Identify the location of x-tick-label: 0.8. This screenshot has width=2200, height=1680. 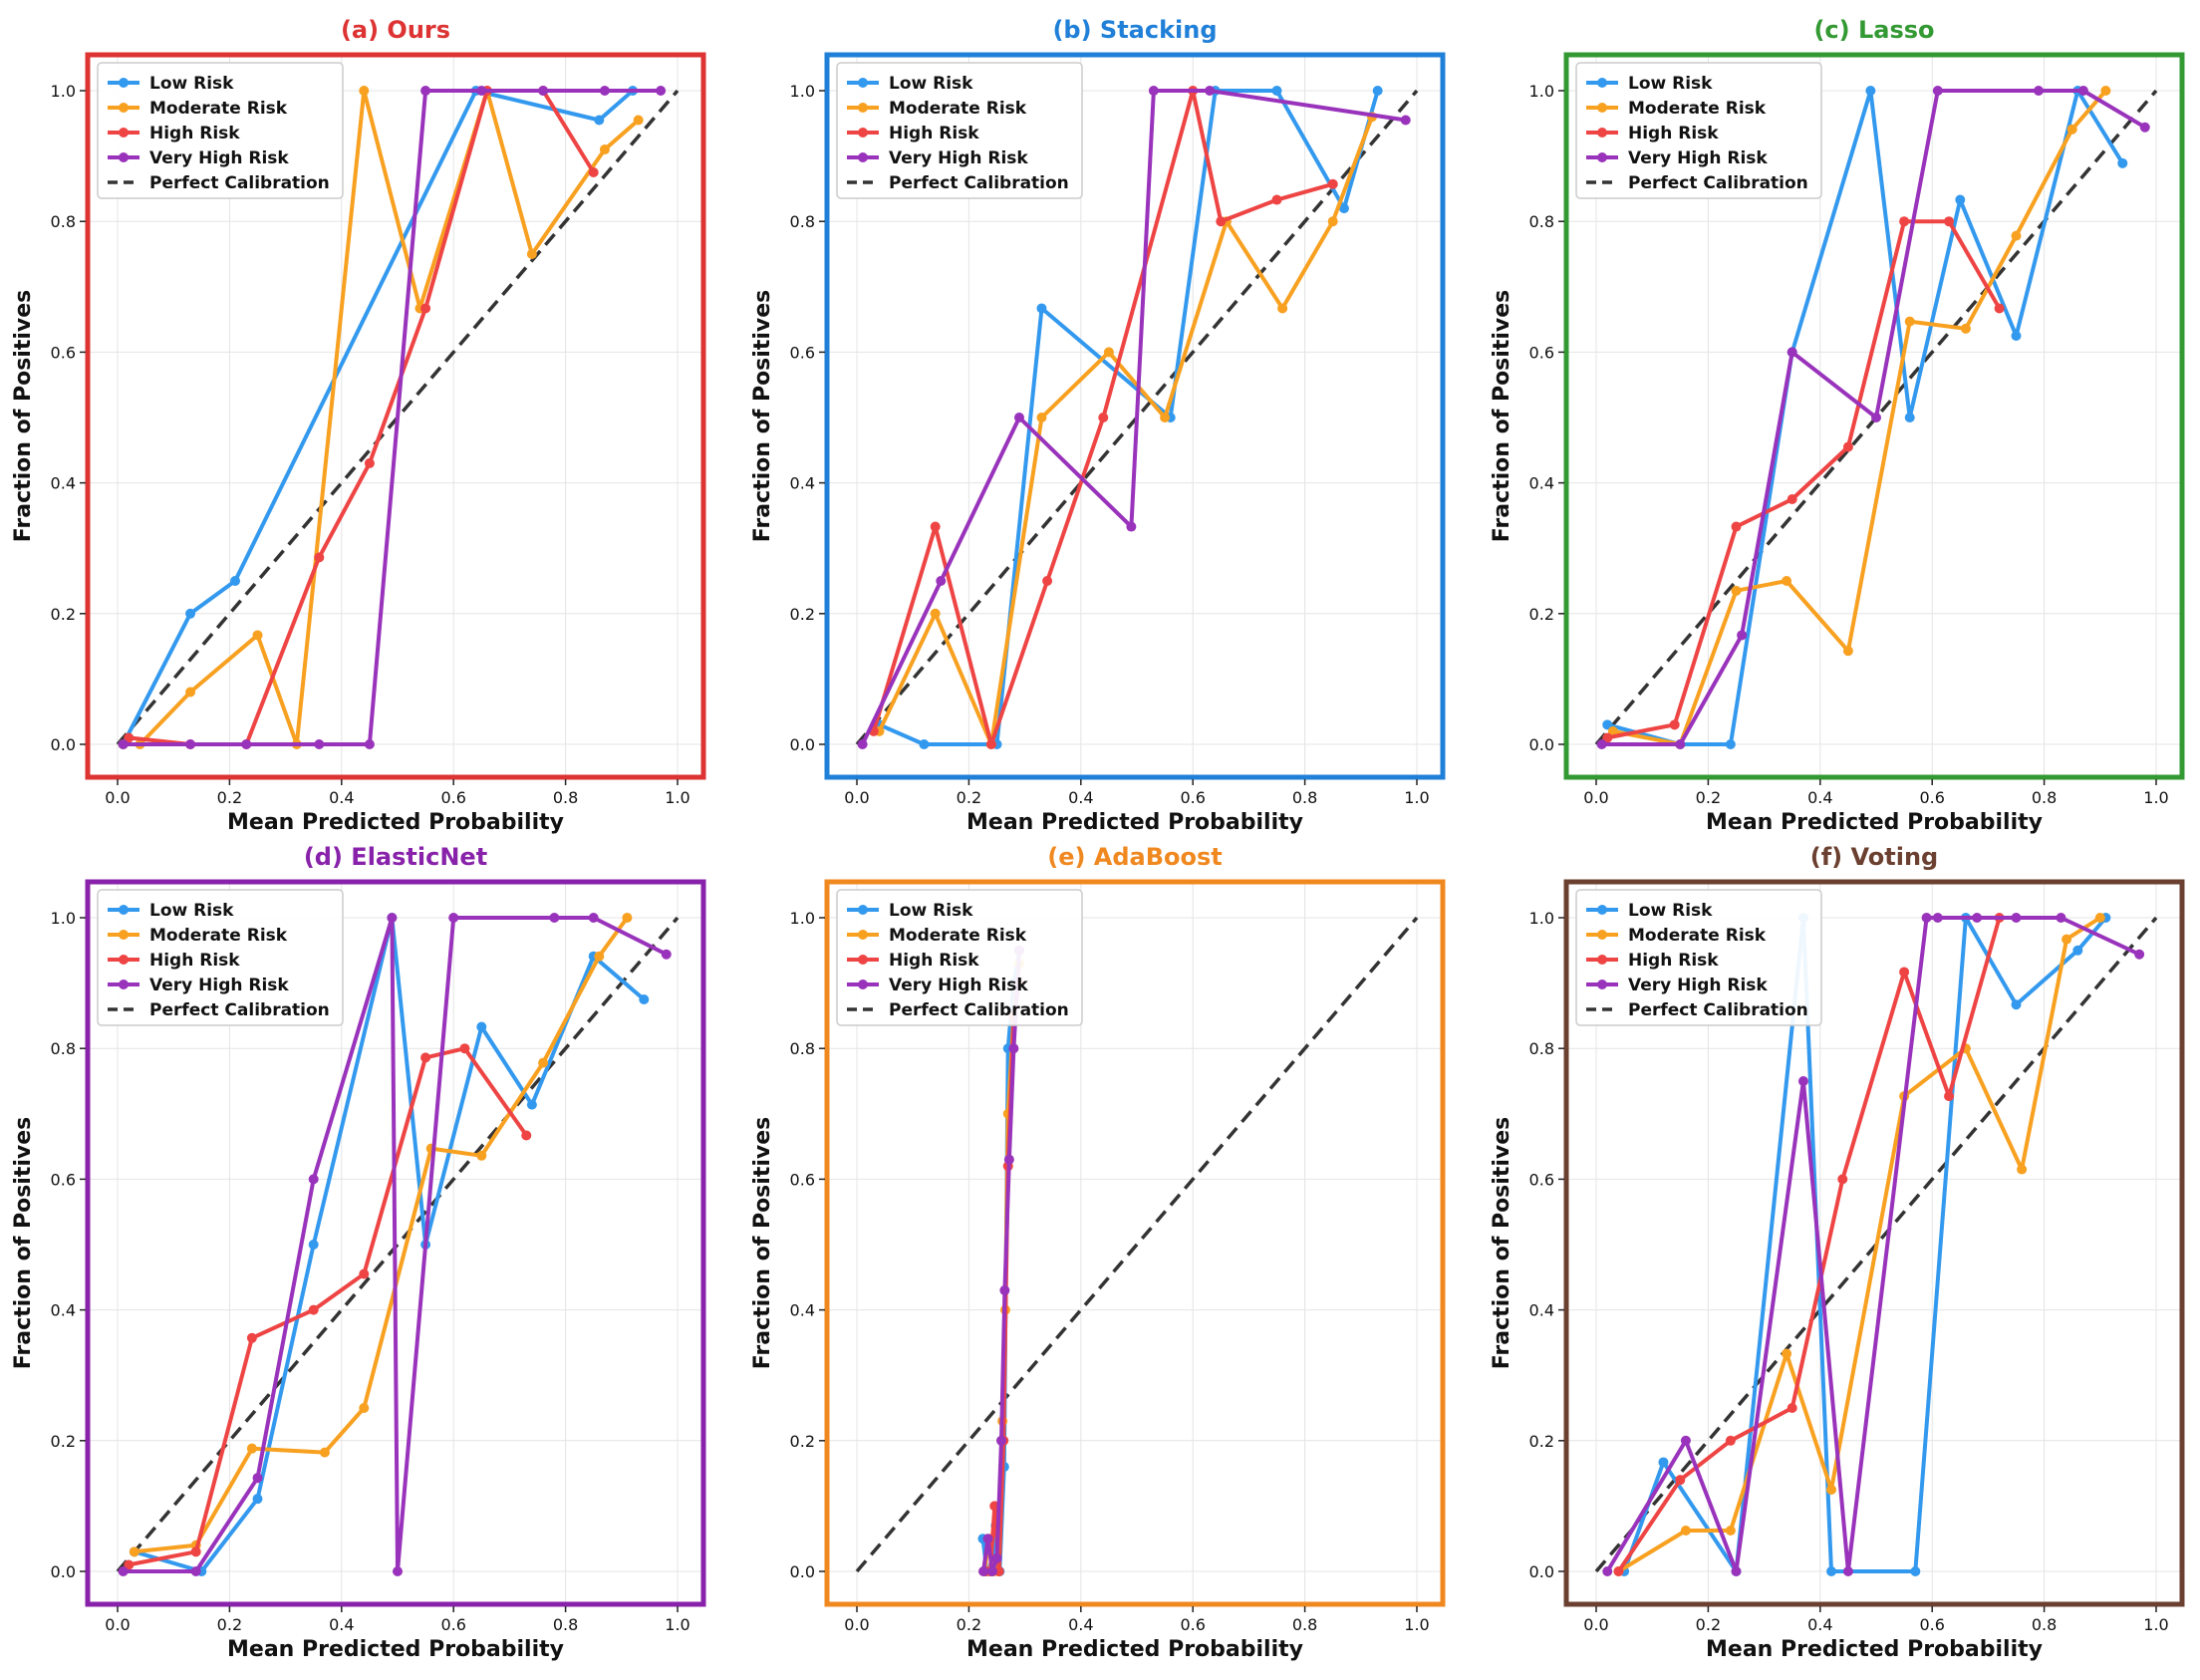
(1304, 797).